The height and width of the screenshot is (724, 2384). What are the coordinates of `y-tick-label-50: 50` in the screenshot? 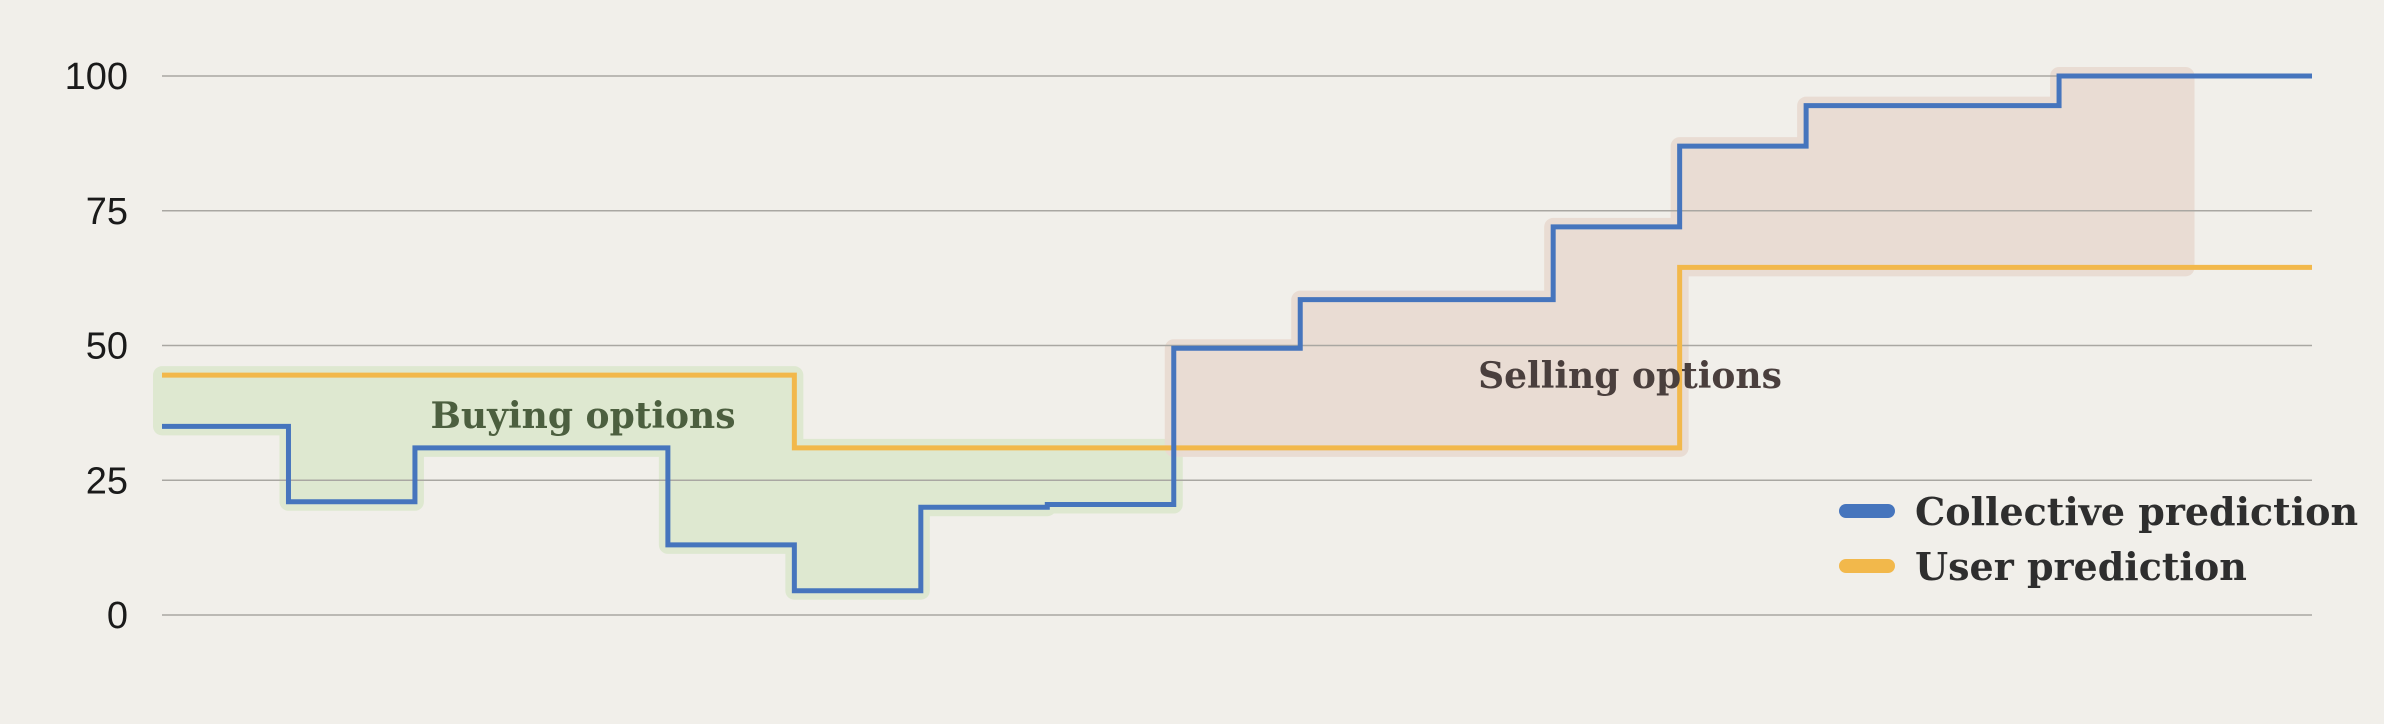 It's located at (107, 347).